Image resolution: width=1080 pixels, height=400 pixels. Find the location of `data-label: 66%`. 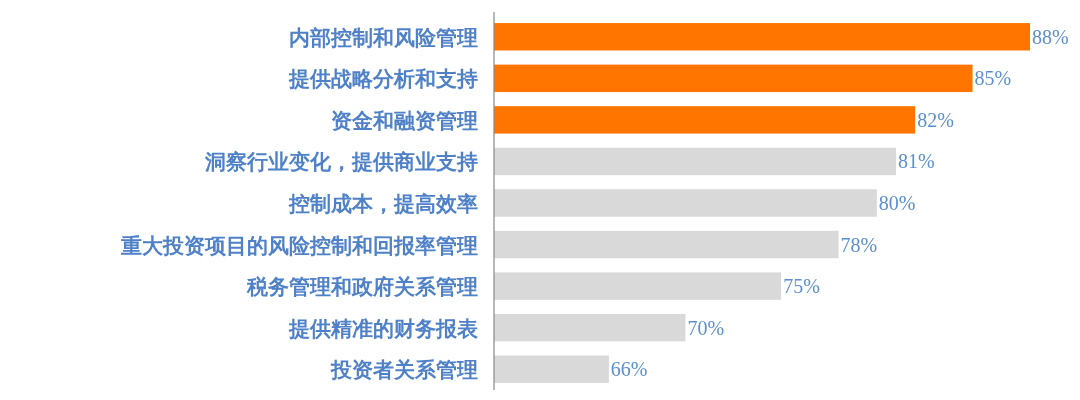

data-label: 66% is located at coordinates (629, 369).